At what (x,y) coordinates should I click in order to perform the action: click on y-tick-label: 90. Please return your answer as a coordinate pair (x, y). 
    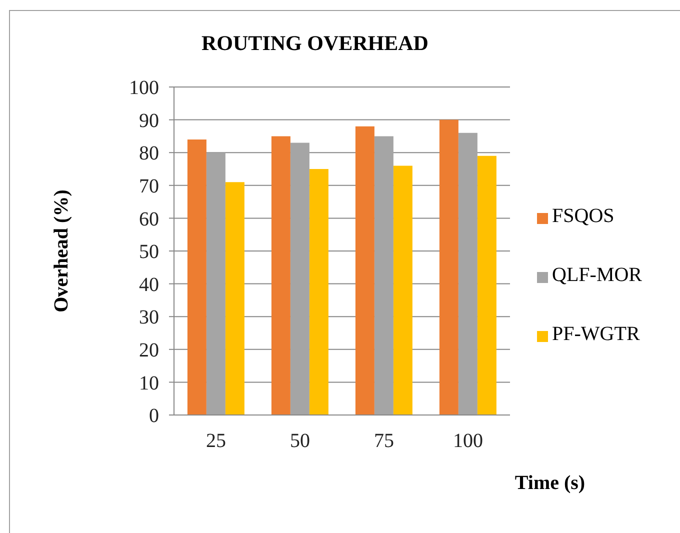
    Looking at the image, I should click on (149, 121).